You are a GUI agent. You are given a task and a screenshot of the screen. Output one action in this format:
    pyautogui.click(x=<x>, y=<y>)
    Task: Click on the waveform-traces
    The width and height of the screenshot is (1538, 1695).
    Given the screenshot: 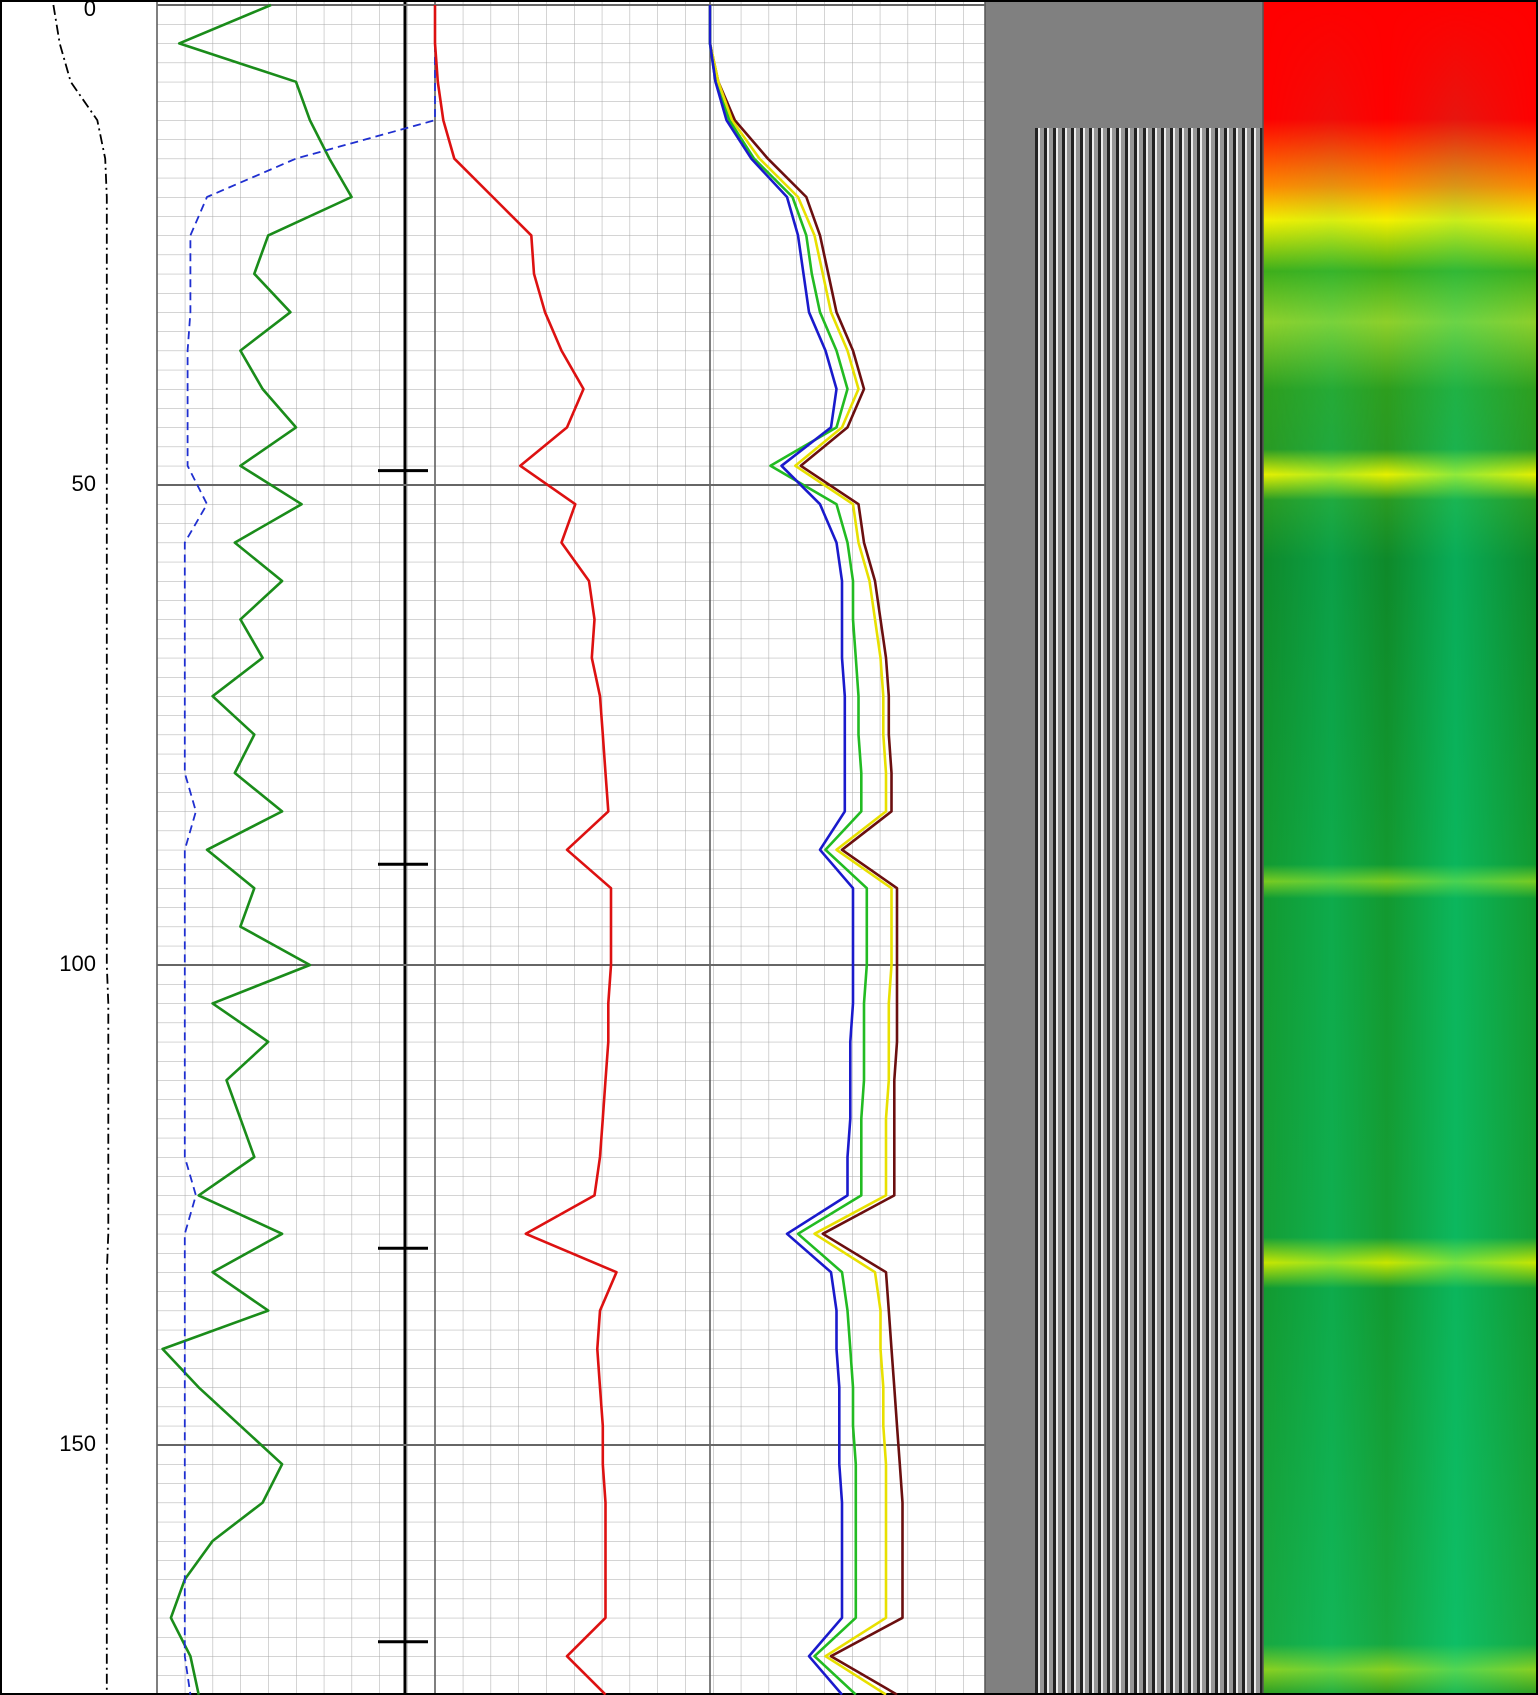 What is the action you would take?
    pyautogui.click(x=1149, y=911)
    